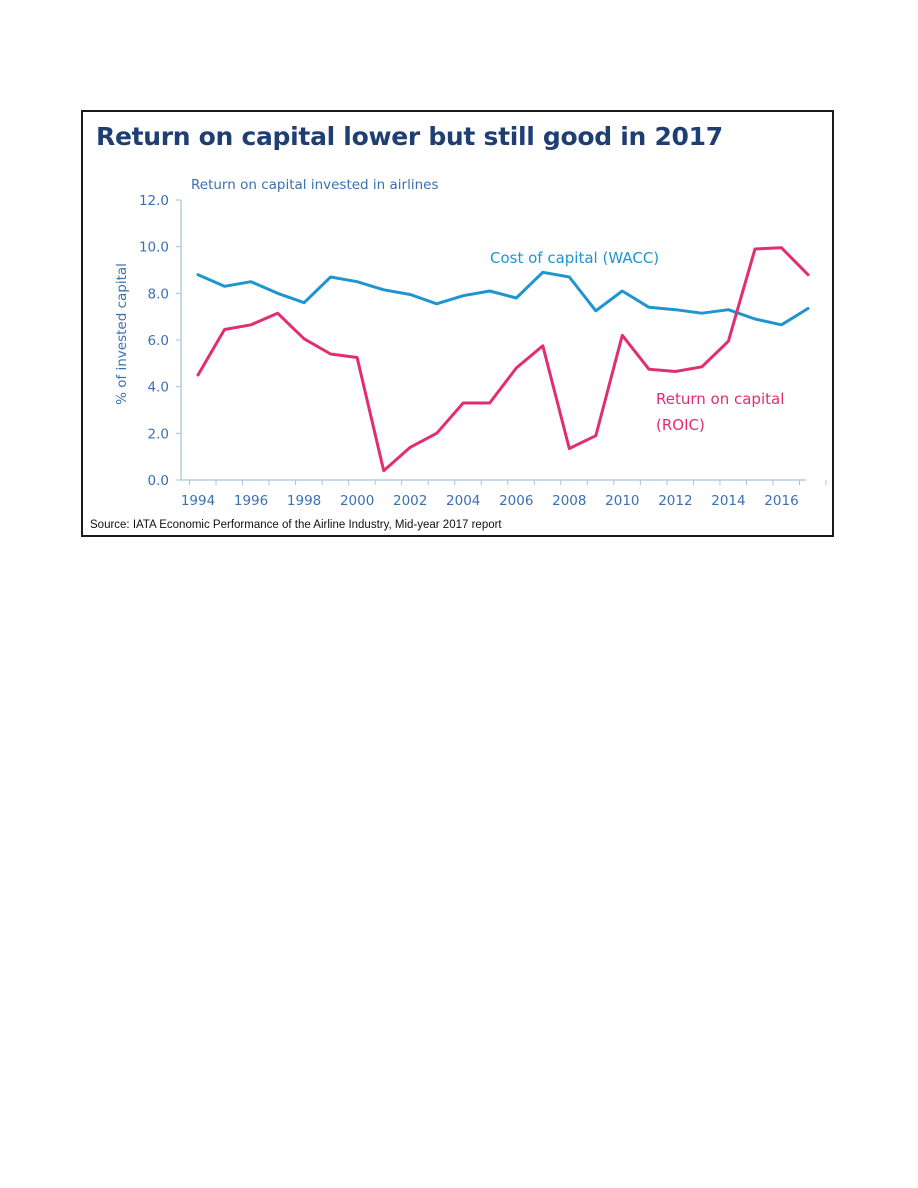  I want to click on x-tick-label: 2014, so click(728, 501).